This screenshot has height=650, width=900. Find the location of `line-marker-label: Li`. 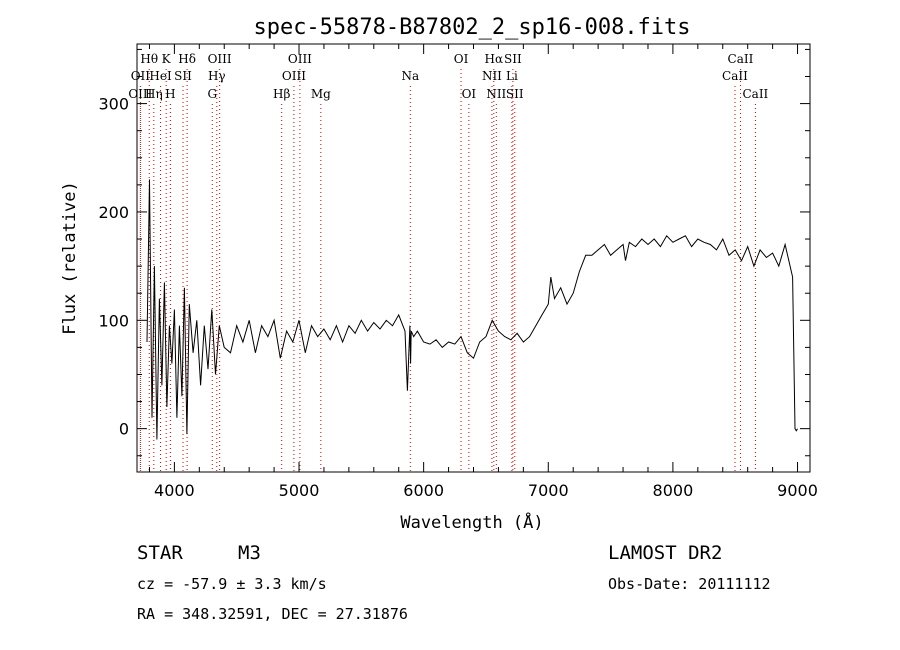

line-marker-label: Li is located at coordinates (512, 76).